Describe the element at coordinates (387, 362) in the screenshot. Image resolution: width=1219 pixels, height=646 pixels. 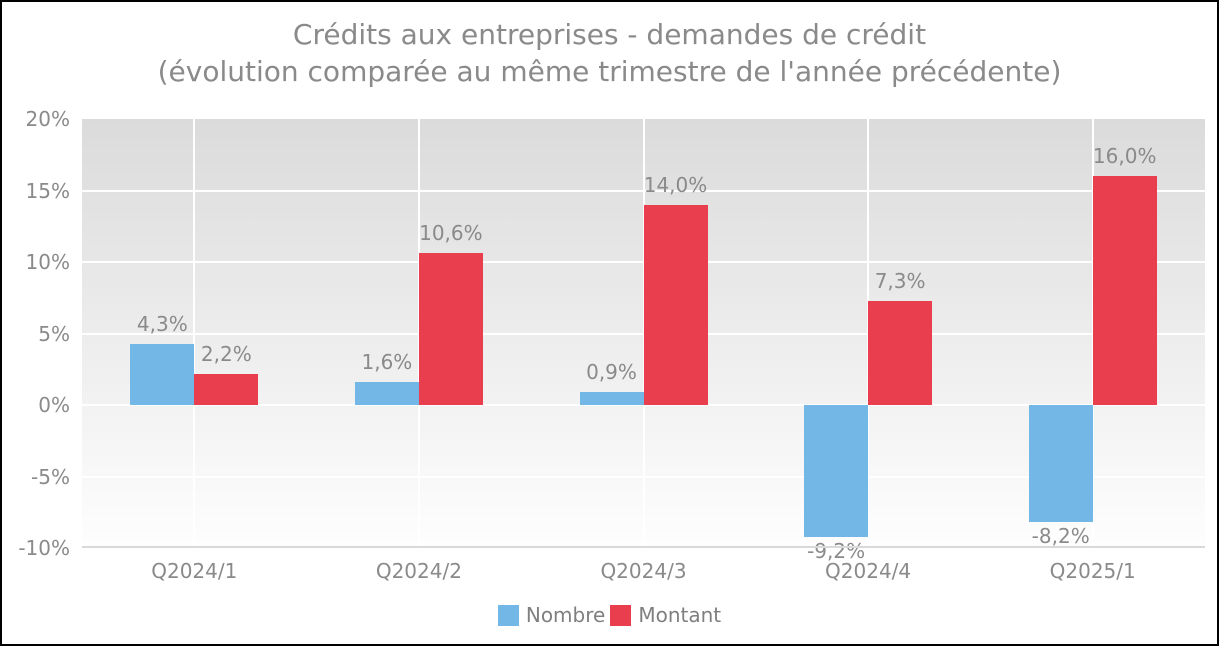
I see `bar-label-nombre-q2024-2: 1,6%` at that location.